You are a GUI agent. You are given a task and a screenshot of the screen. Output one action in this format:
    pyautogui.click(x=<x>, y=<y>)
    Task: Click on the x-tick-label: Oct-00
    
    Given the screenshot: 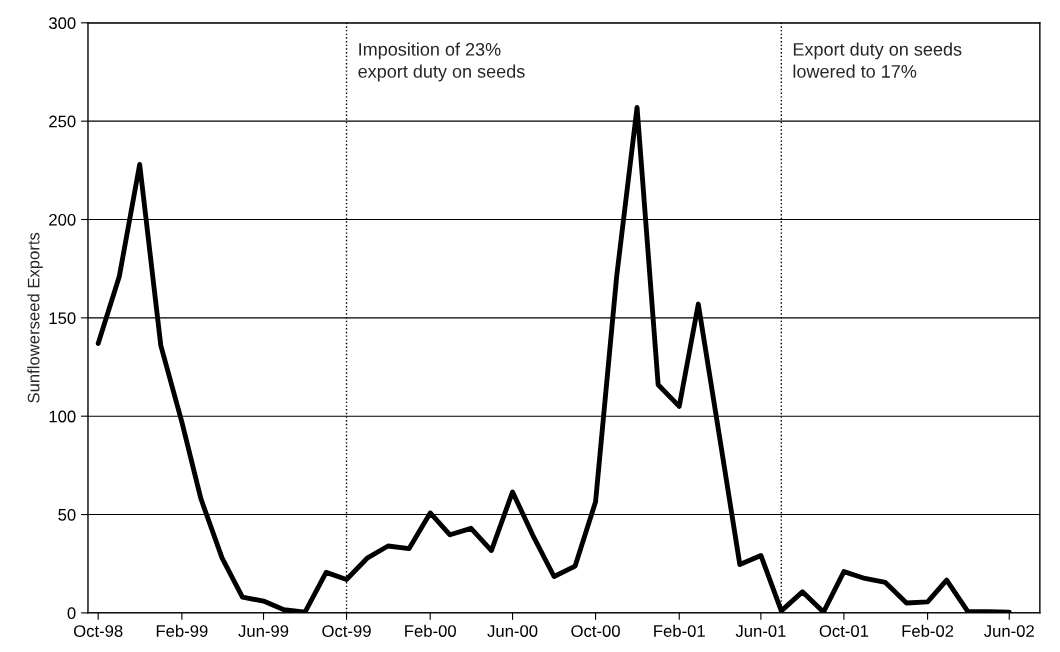 What is the action you would take?
    pyautogui.click(x=595, y=631)
    